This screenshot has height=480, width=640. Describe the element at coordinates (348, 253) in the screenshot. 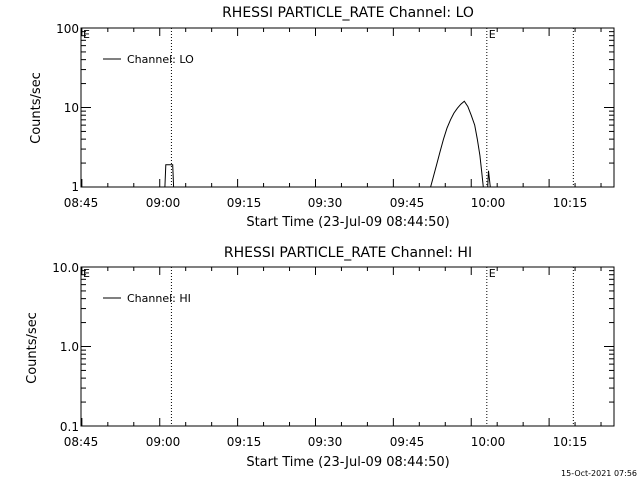

I see `chart-title: RHESSI PARTICLE_RATE Channel: HI` at that location.